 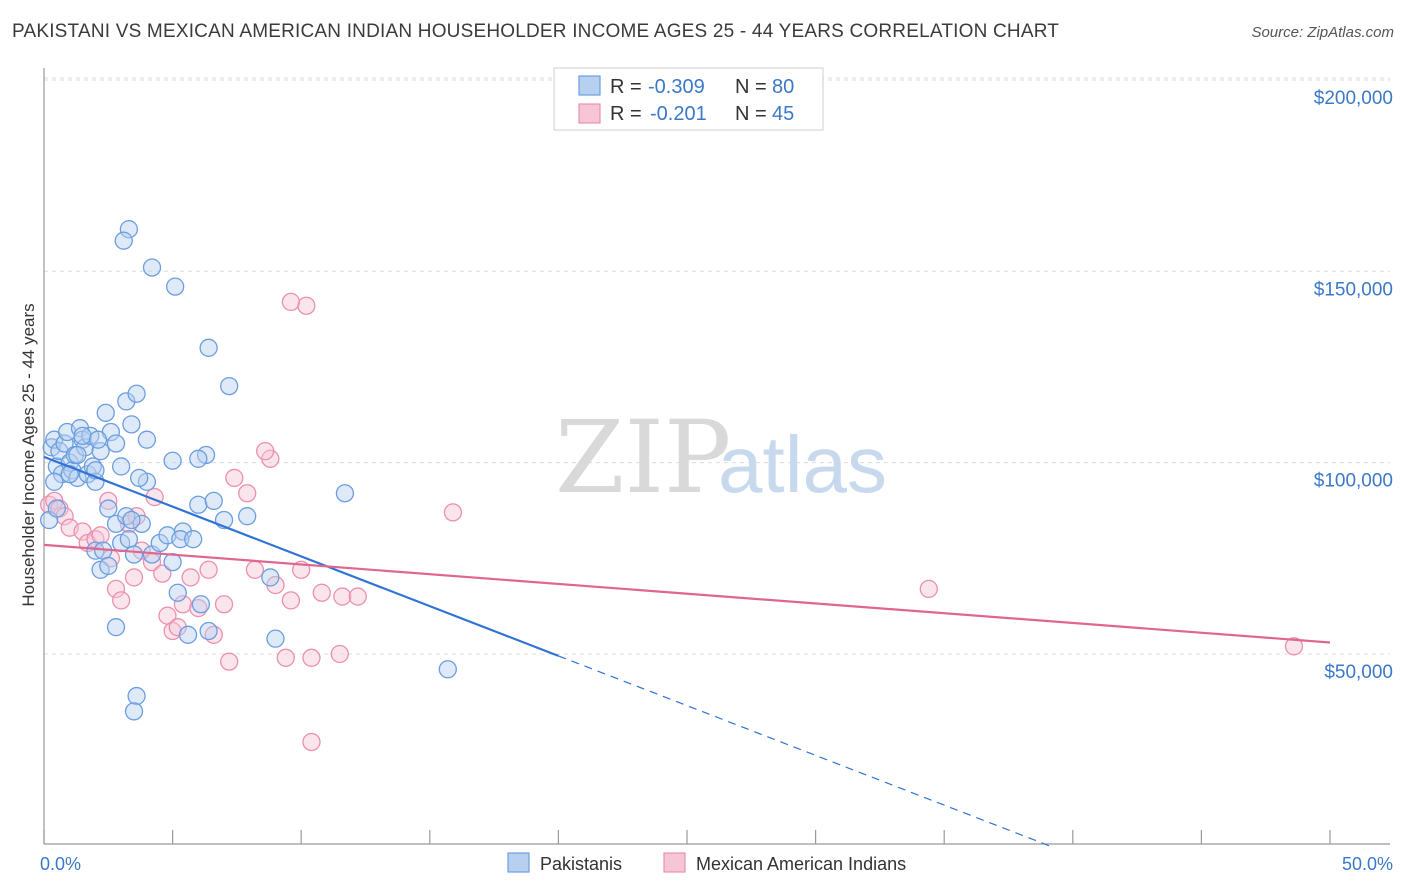 What do you see at coordinates (301, 556) in the screenshot?
I see `trend-line-pakistanis` at bounding box center [301, 556].